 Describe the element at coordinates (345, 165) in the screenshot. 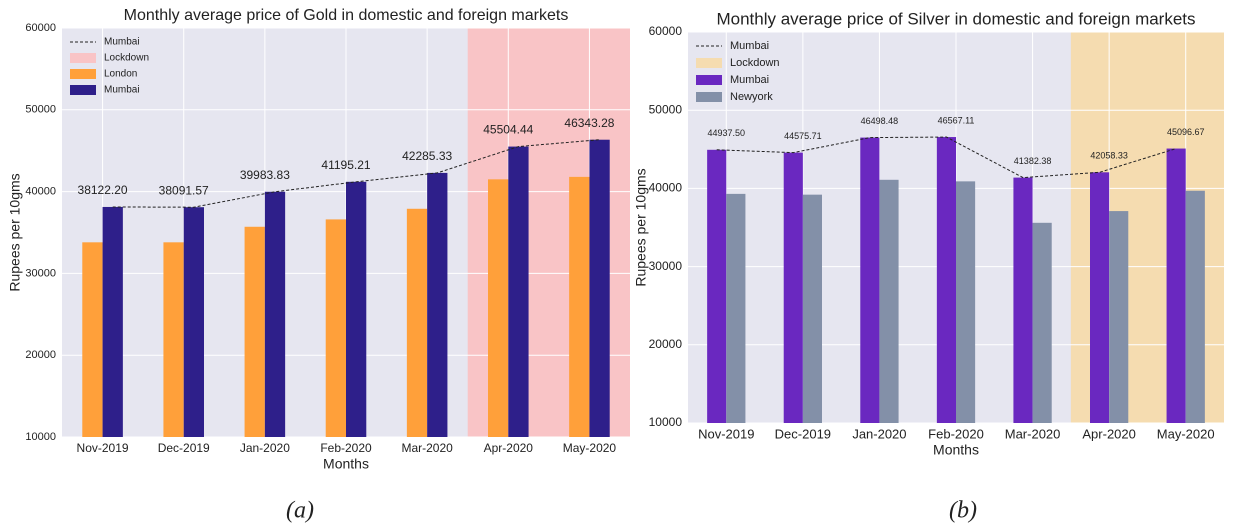

I see `value-label: 41195.21` at that location.